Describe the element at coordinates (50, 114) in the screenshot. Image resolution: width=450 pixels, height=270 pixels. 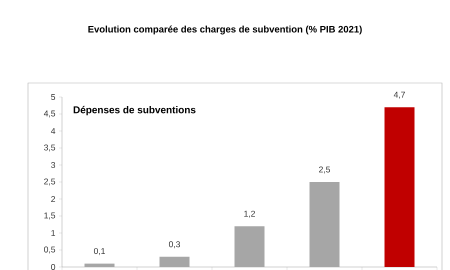
I see `y-tick-label: 4,5` at that location.